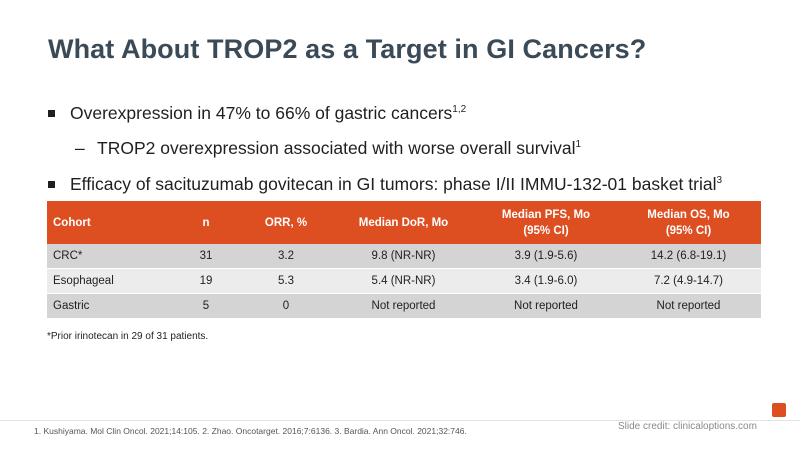  What do you see at coordinates (546, 256) in the screenshot?
I see `cell-pfs: 3.9 (1.9-5.6)` at bounding box center [546, 256].